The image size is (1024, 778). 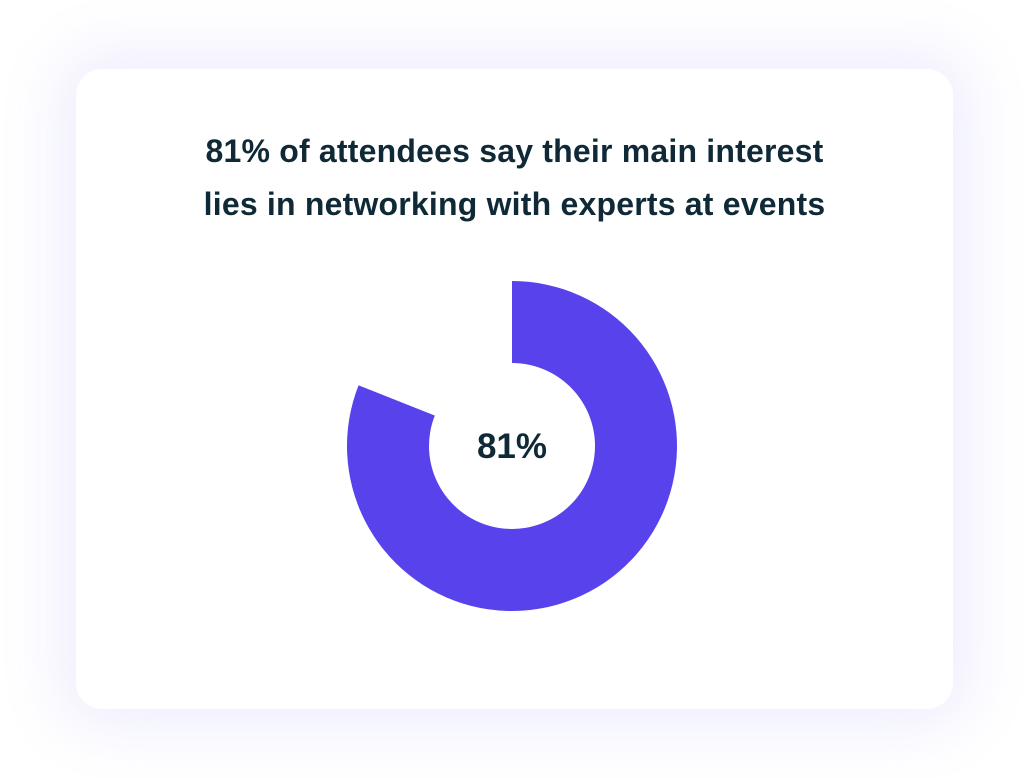 I want to click on donut-slices, so click(x=512, y=446).